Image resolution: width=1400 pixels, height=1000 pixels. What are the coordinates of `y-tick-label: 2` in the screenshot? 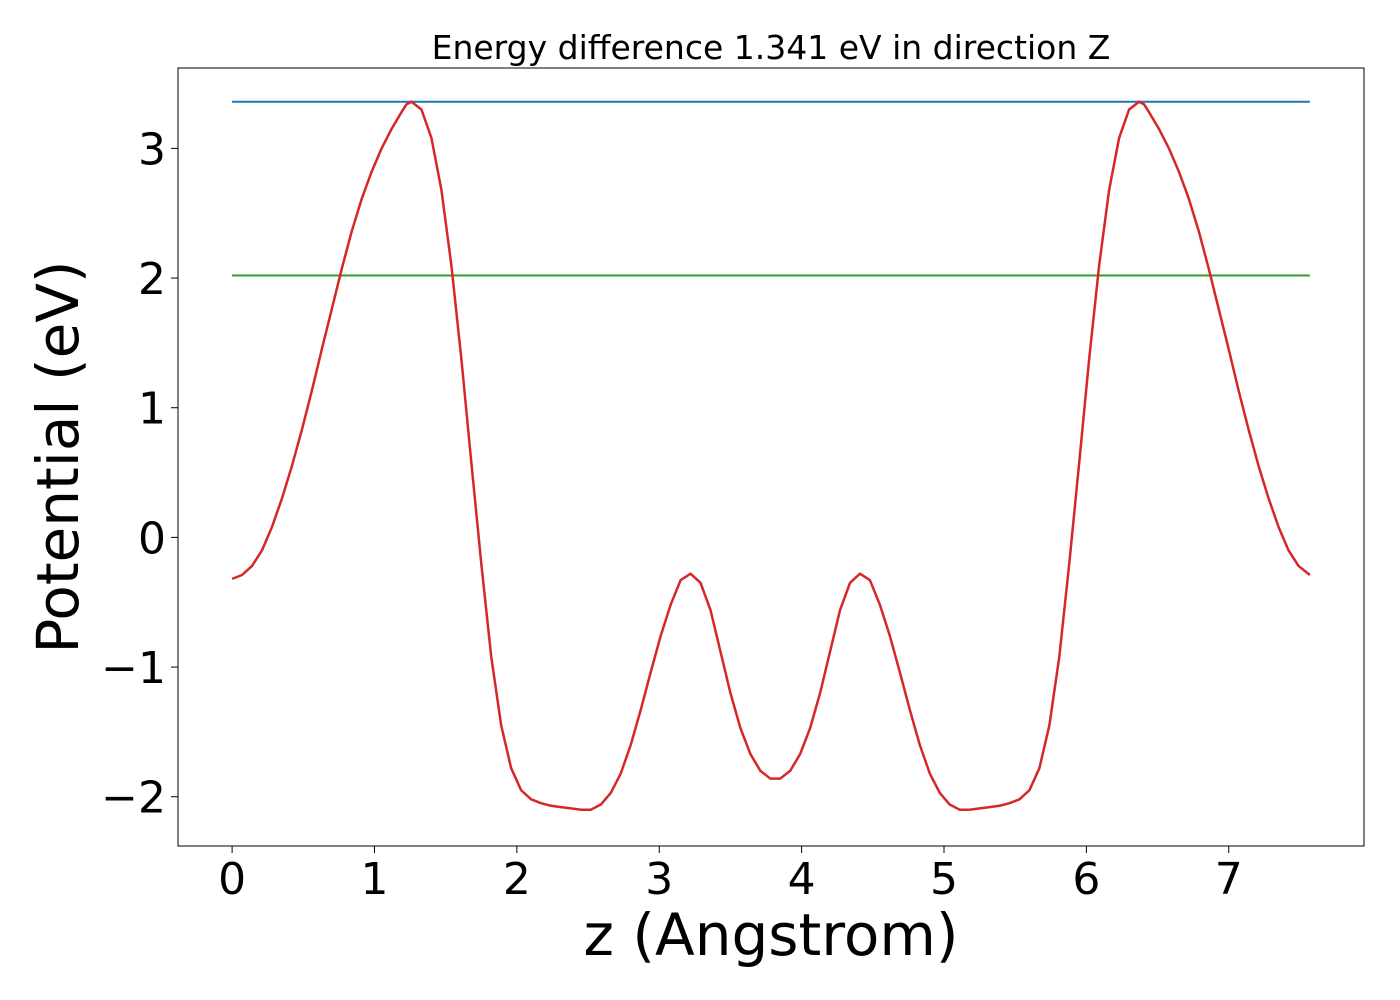 It's located at (152, 279).